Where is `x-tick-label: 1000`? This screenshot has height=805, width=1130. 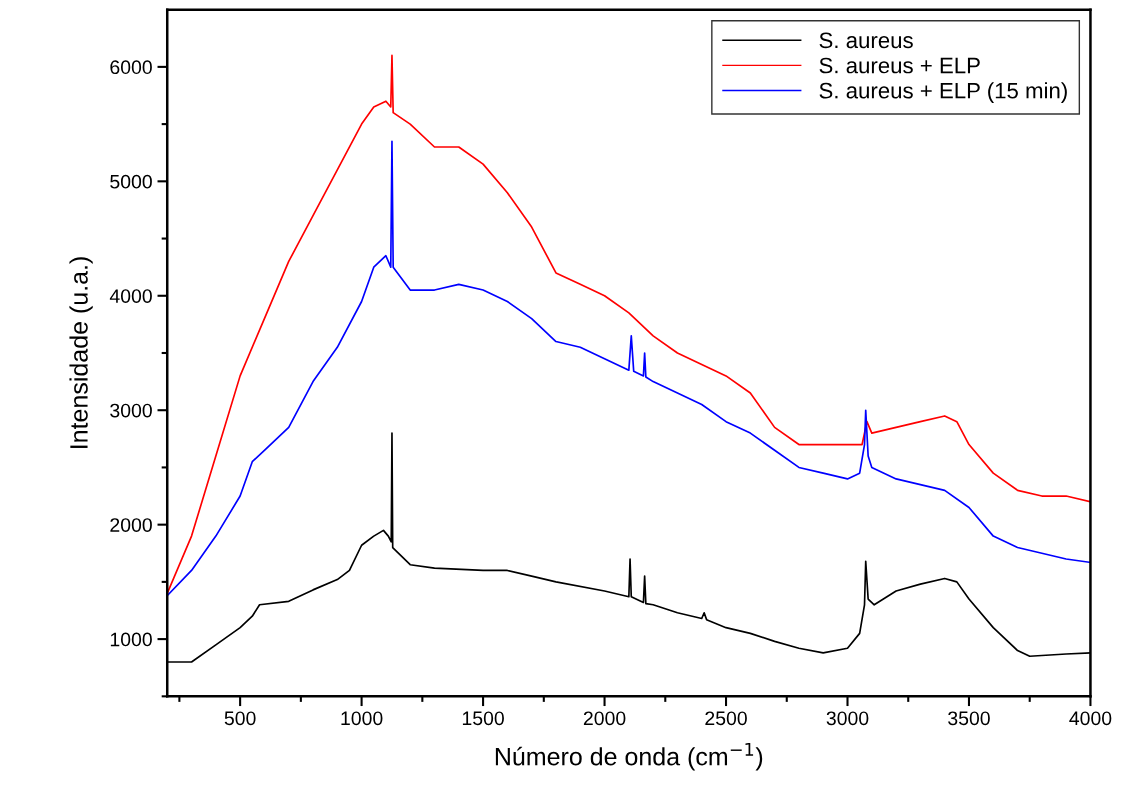
x-tick-label: 1000 is located at coordinates (362, 718).